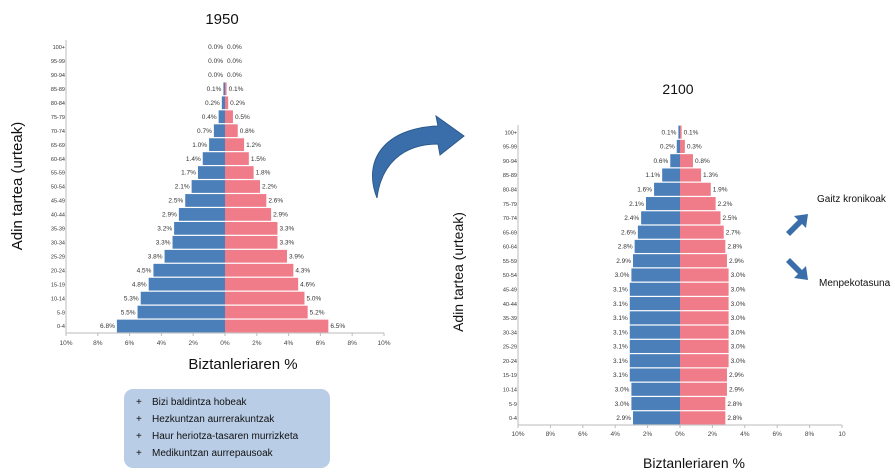 The image size is (895, 472). What do you see at coordinates (209, 117) in the screenshot?
I see `male-value-label: 0.4%` at bounding box center [209, 117].